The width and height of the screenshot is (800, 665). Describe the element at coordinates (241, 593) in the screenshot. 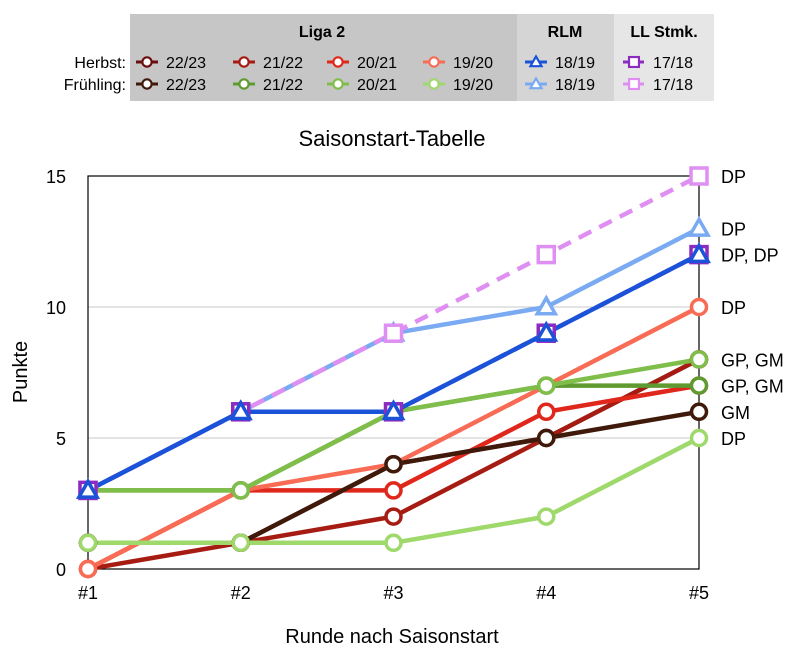

I see `x-tick-label: #2` at that location.